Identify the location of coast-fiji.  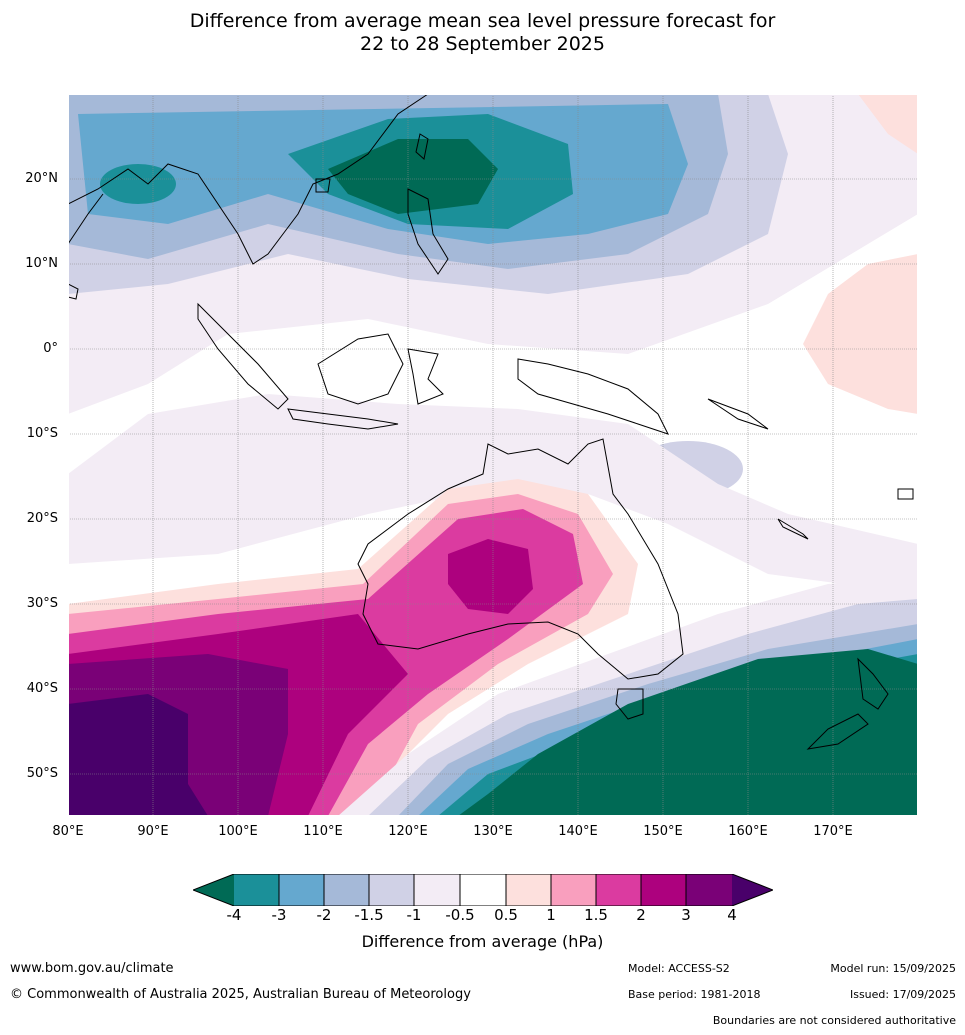
(905, 494).